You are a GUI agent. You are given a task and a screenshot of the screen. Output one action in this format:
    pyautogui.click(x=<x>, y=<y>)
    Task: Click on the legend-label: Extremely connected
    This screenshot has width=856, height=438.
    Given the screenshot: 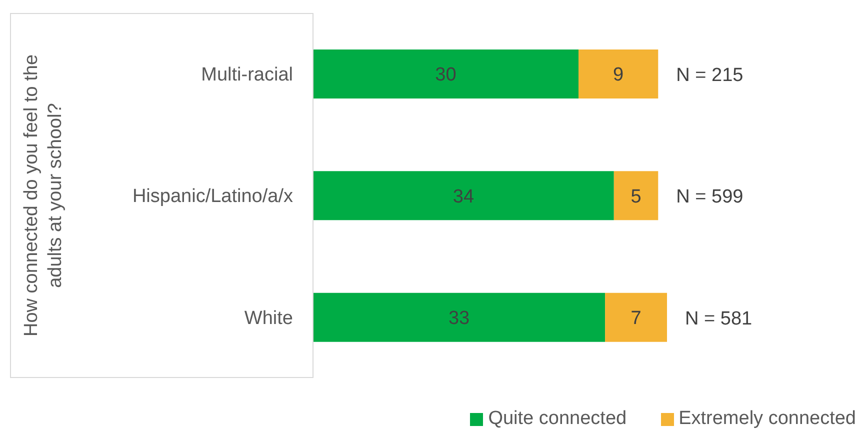 What is the action you would take?
    pyautogui.click(x=767, y=419)
    